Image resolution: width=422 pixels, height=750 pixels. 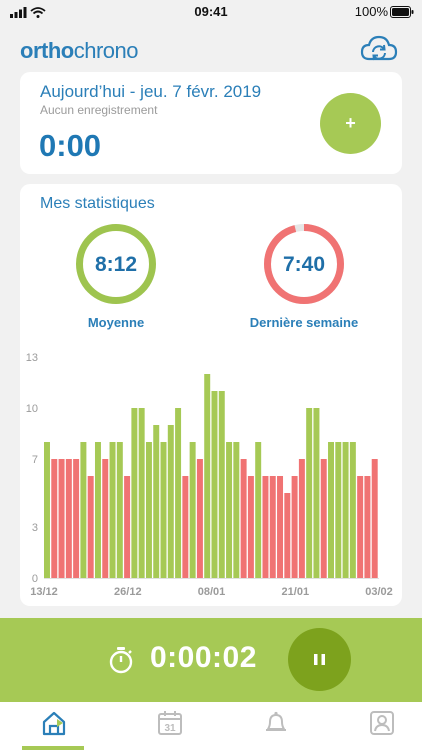 I want to click on x-tick-label: 13/12, so click(x=44, y=592).